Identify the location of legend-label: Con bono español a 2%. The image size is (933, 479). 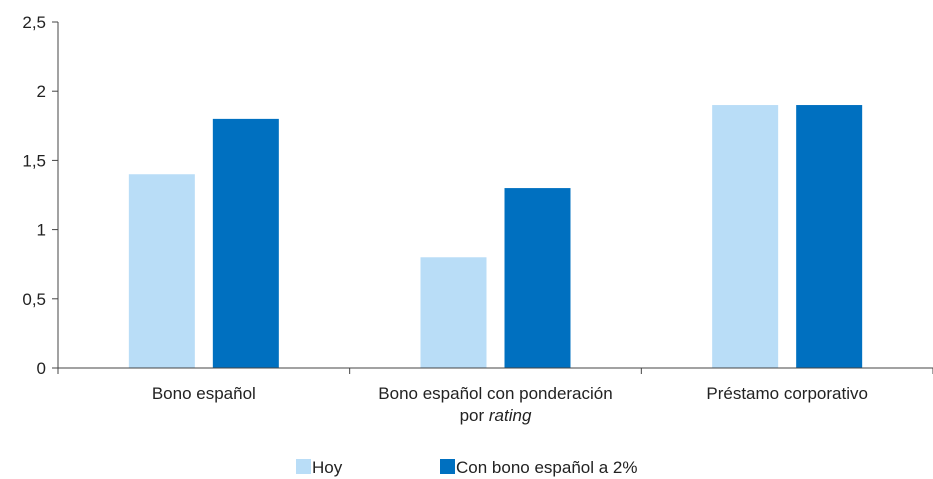
(546, 467).